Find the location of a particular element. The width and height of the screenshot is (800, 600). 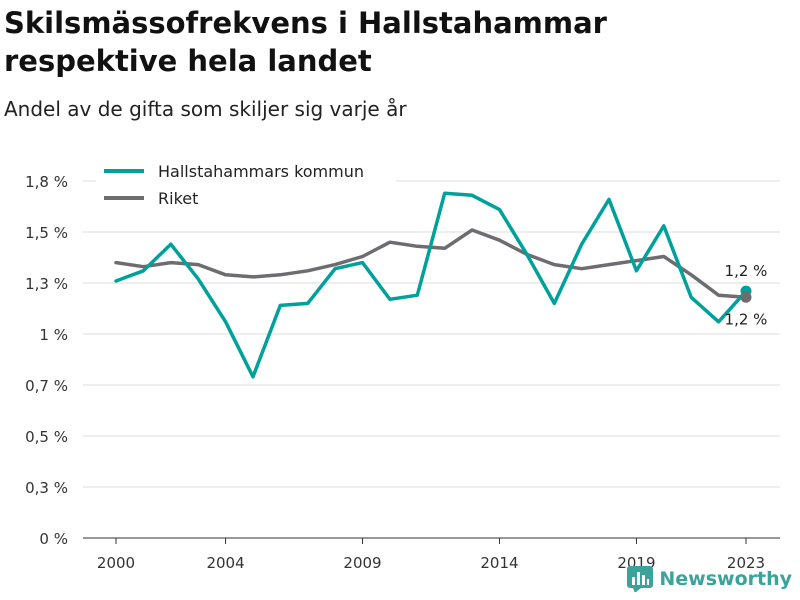

legend-label-hallstahammar: Hallstahammars kommun is located at coordinates (261, 171).